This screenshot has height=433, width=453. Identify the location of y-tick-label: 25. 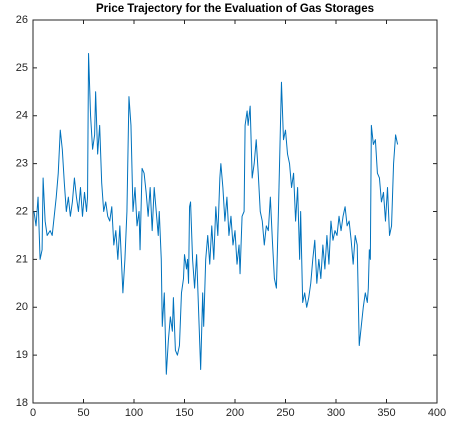
(22, 68).